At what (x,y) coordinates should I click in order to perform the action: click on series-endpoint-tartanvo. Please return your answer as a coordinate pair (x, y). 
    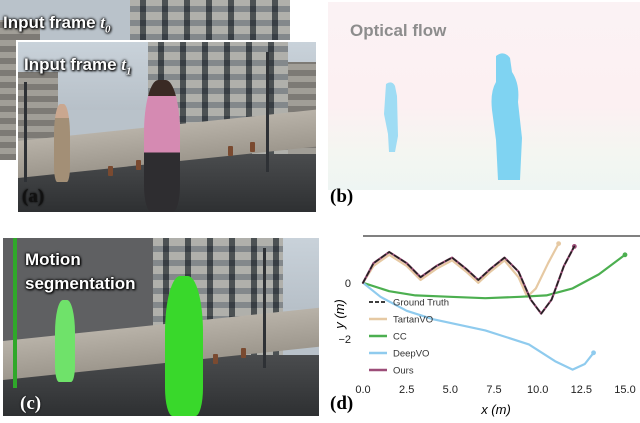
    Looking at the image, I should click on (559, 243).